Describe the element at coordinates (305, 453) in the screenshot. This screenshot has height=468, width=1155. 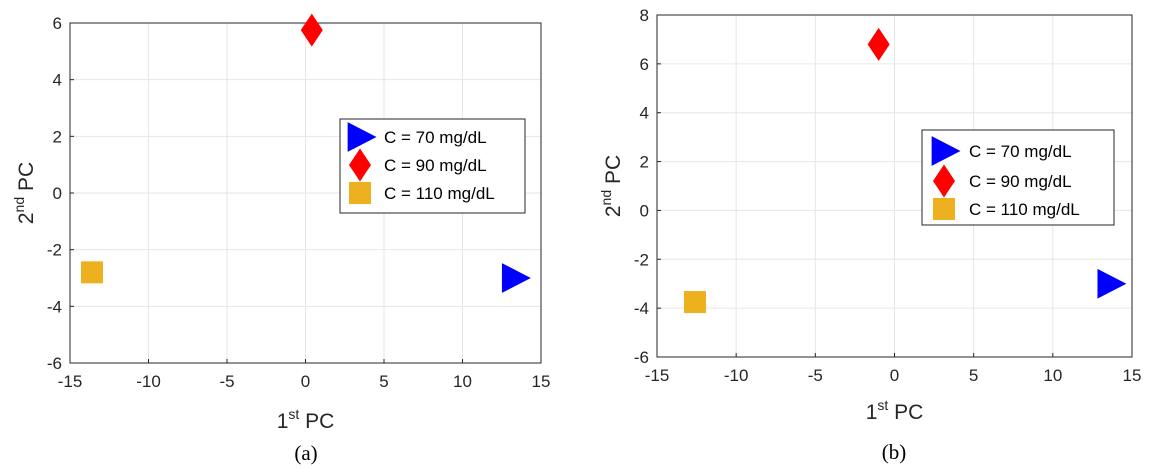
I see `panel-caption: (a)` at that location.